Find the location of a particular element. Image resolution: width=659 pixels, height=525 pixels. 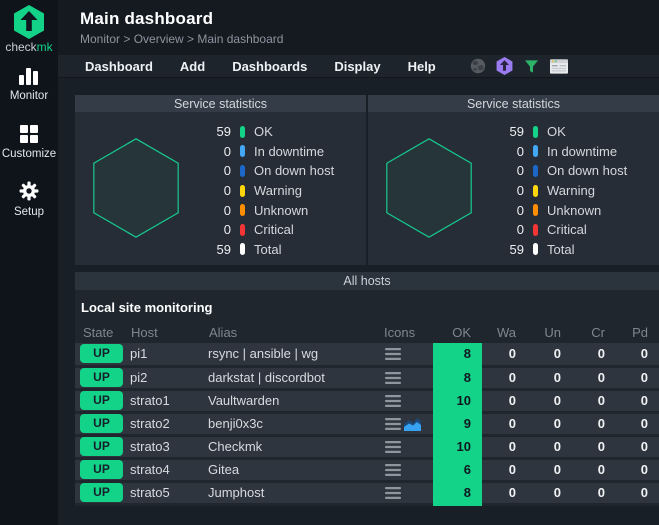

dashlet-title: All hosts is located at coordinates (367, 281).